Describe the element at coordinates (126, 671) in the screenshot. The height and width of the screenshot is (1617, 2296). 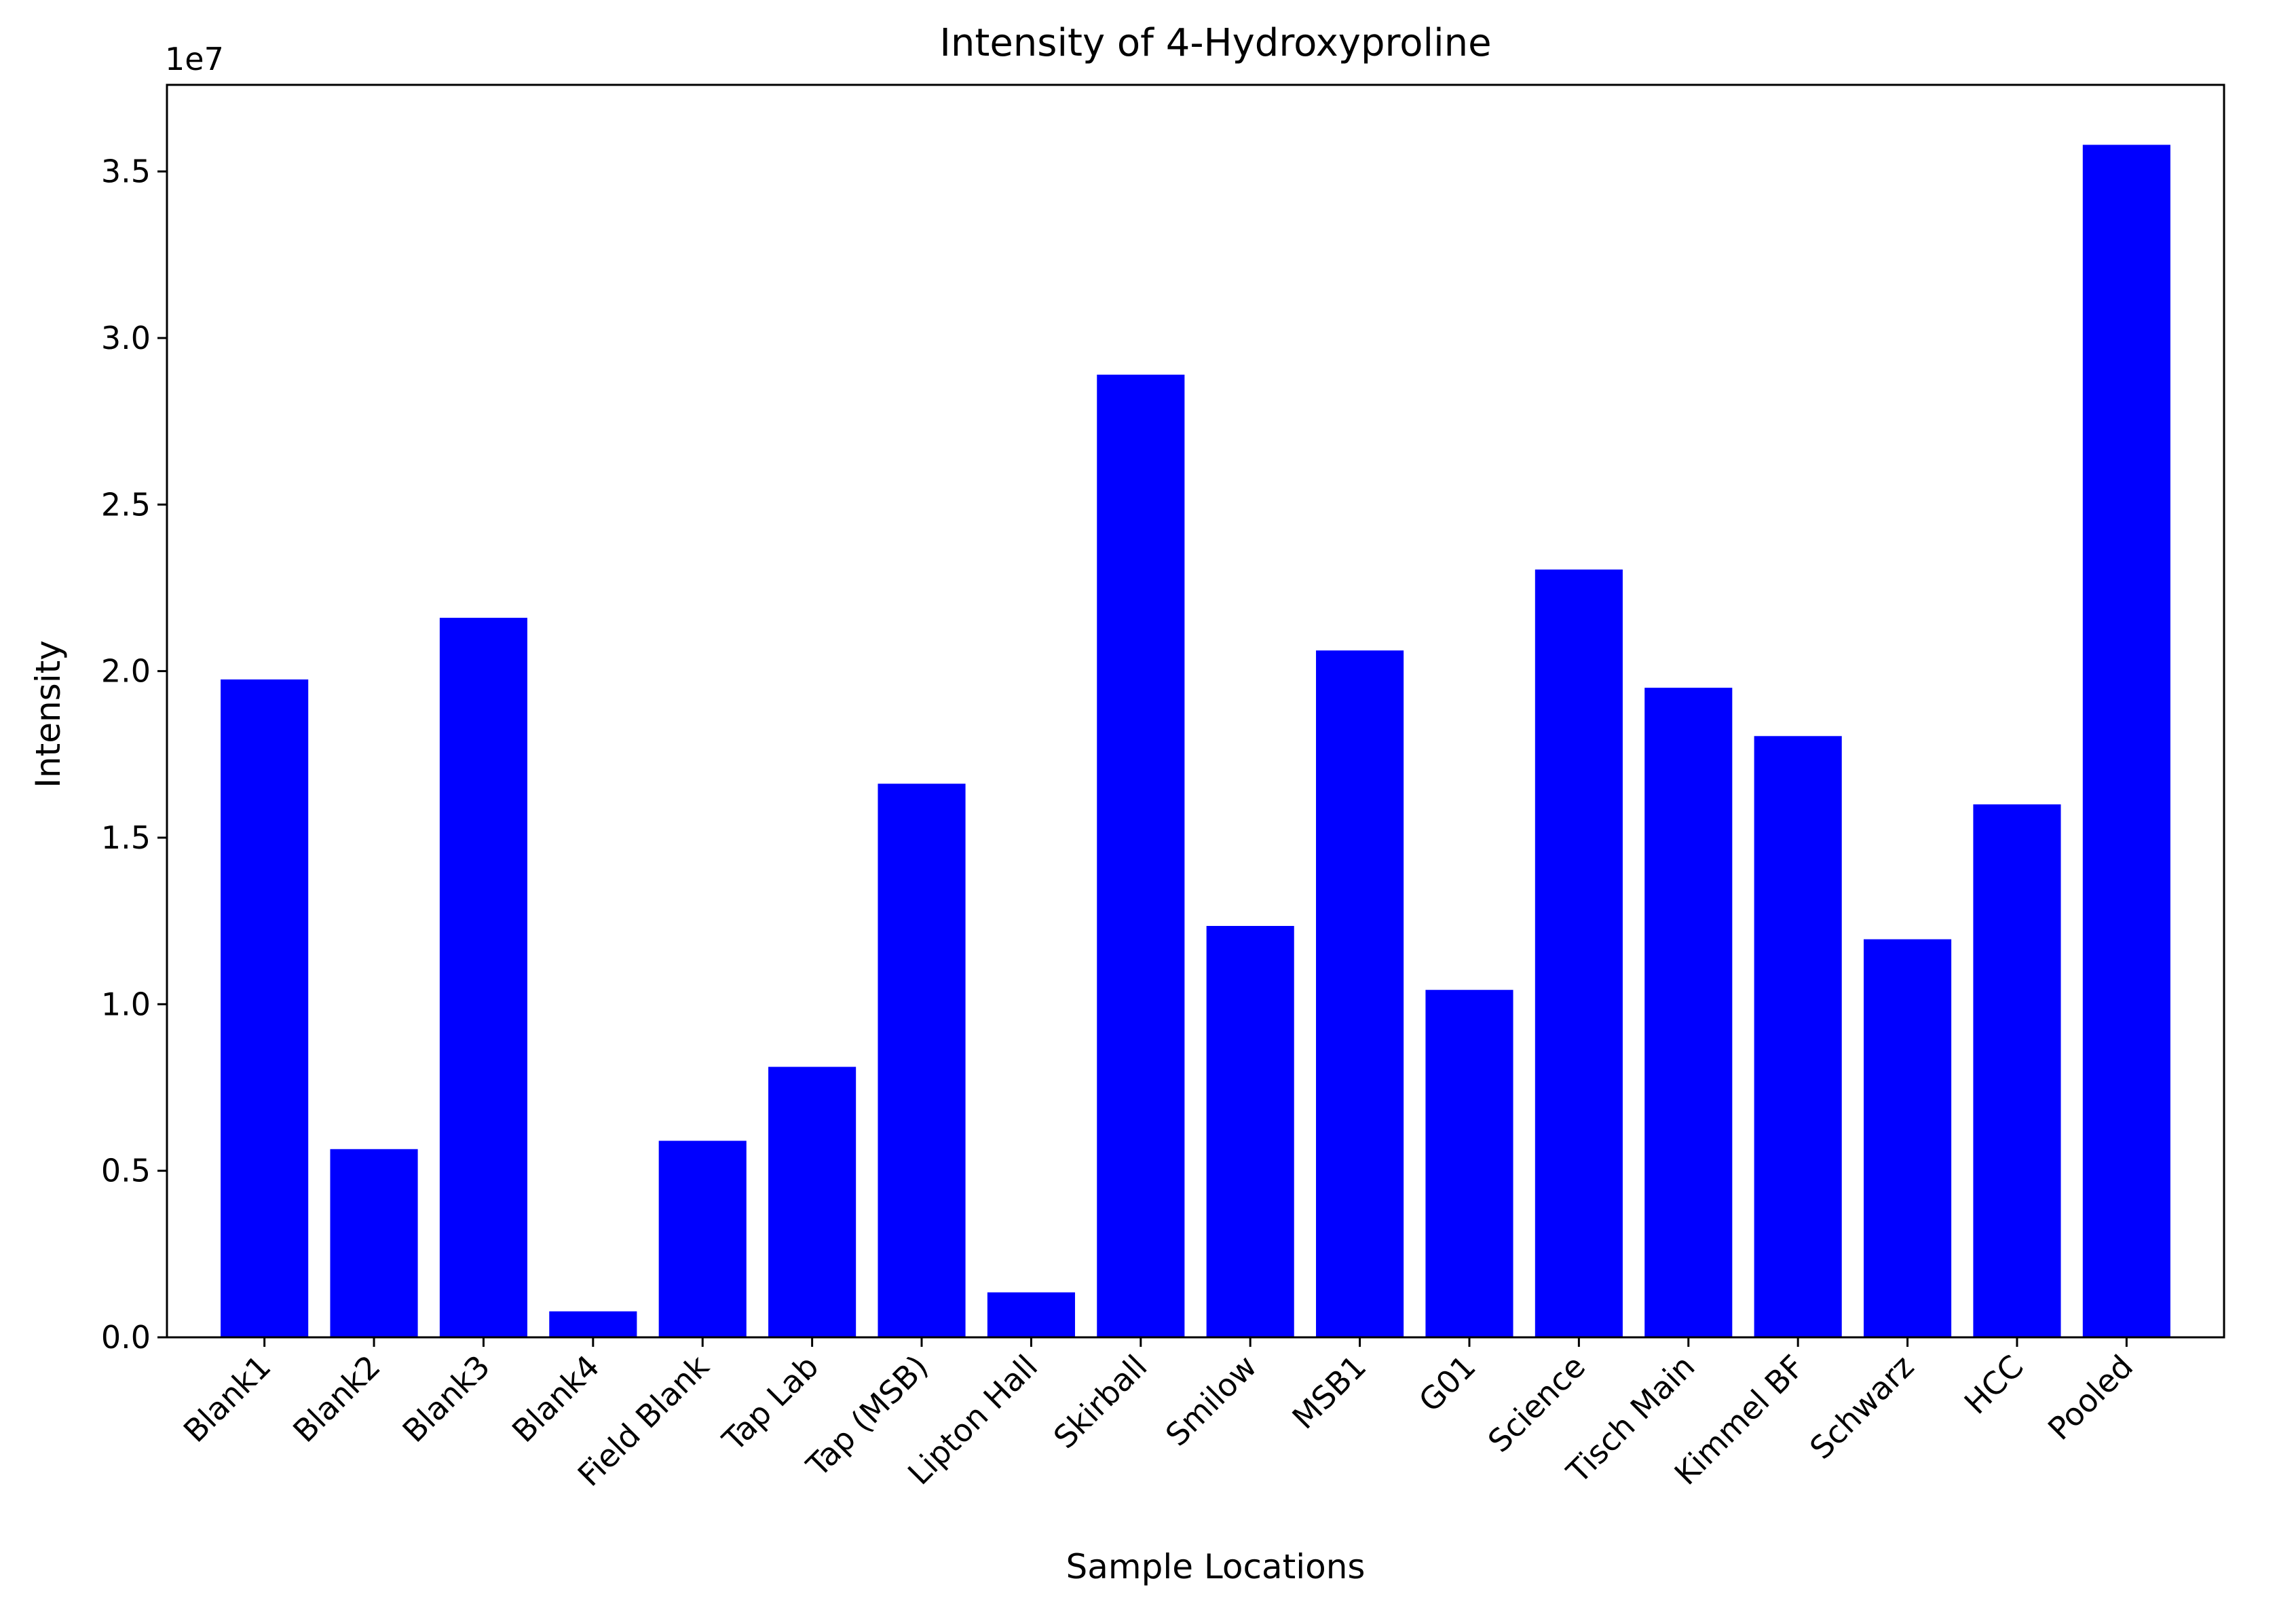
I see `y-tick-label: 2.0` at that location.